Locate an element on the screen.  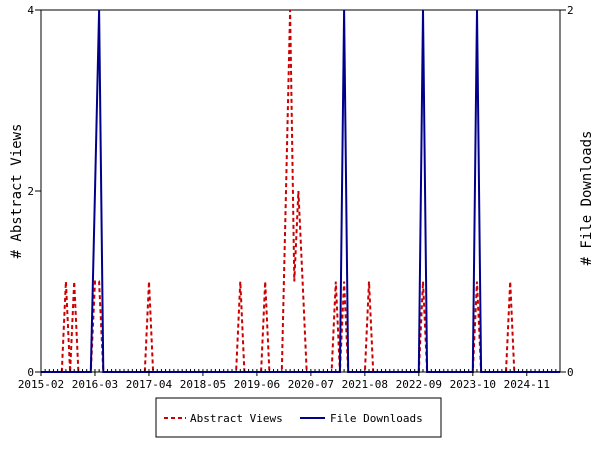
legend: Abstract Views File Downloads is located at coordinates (298, 417).